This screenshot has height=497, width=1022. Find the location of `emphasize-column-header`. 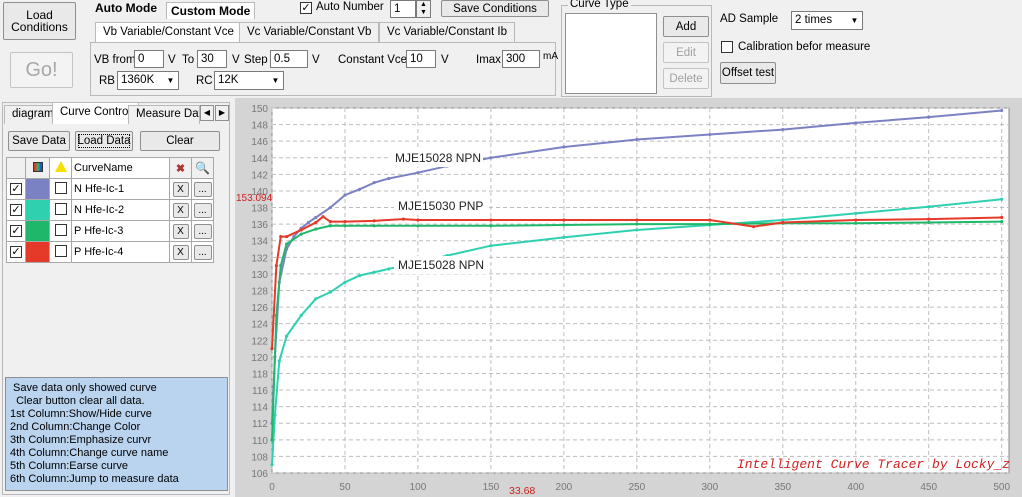

emphasize-column-header is located at coordinates (60, 168).